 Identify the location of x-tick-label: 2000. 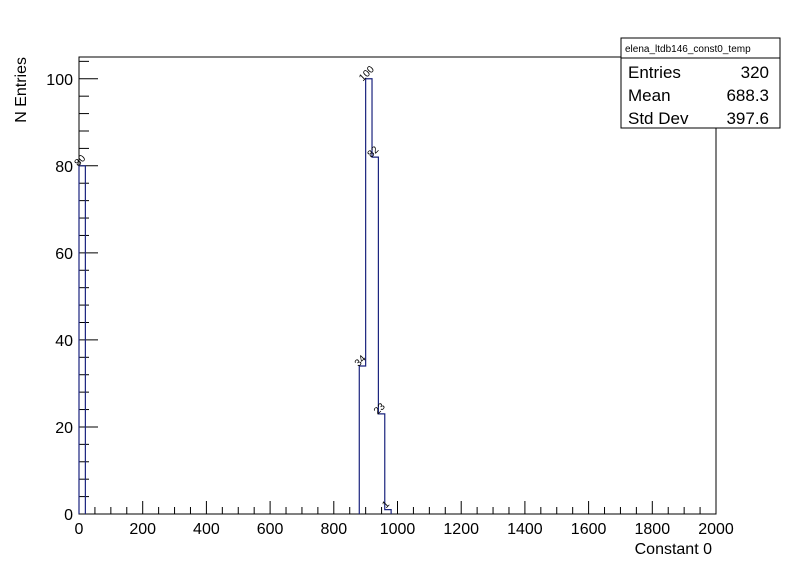
(716, 529).